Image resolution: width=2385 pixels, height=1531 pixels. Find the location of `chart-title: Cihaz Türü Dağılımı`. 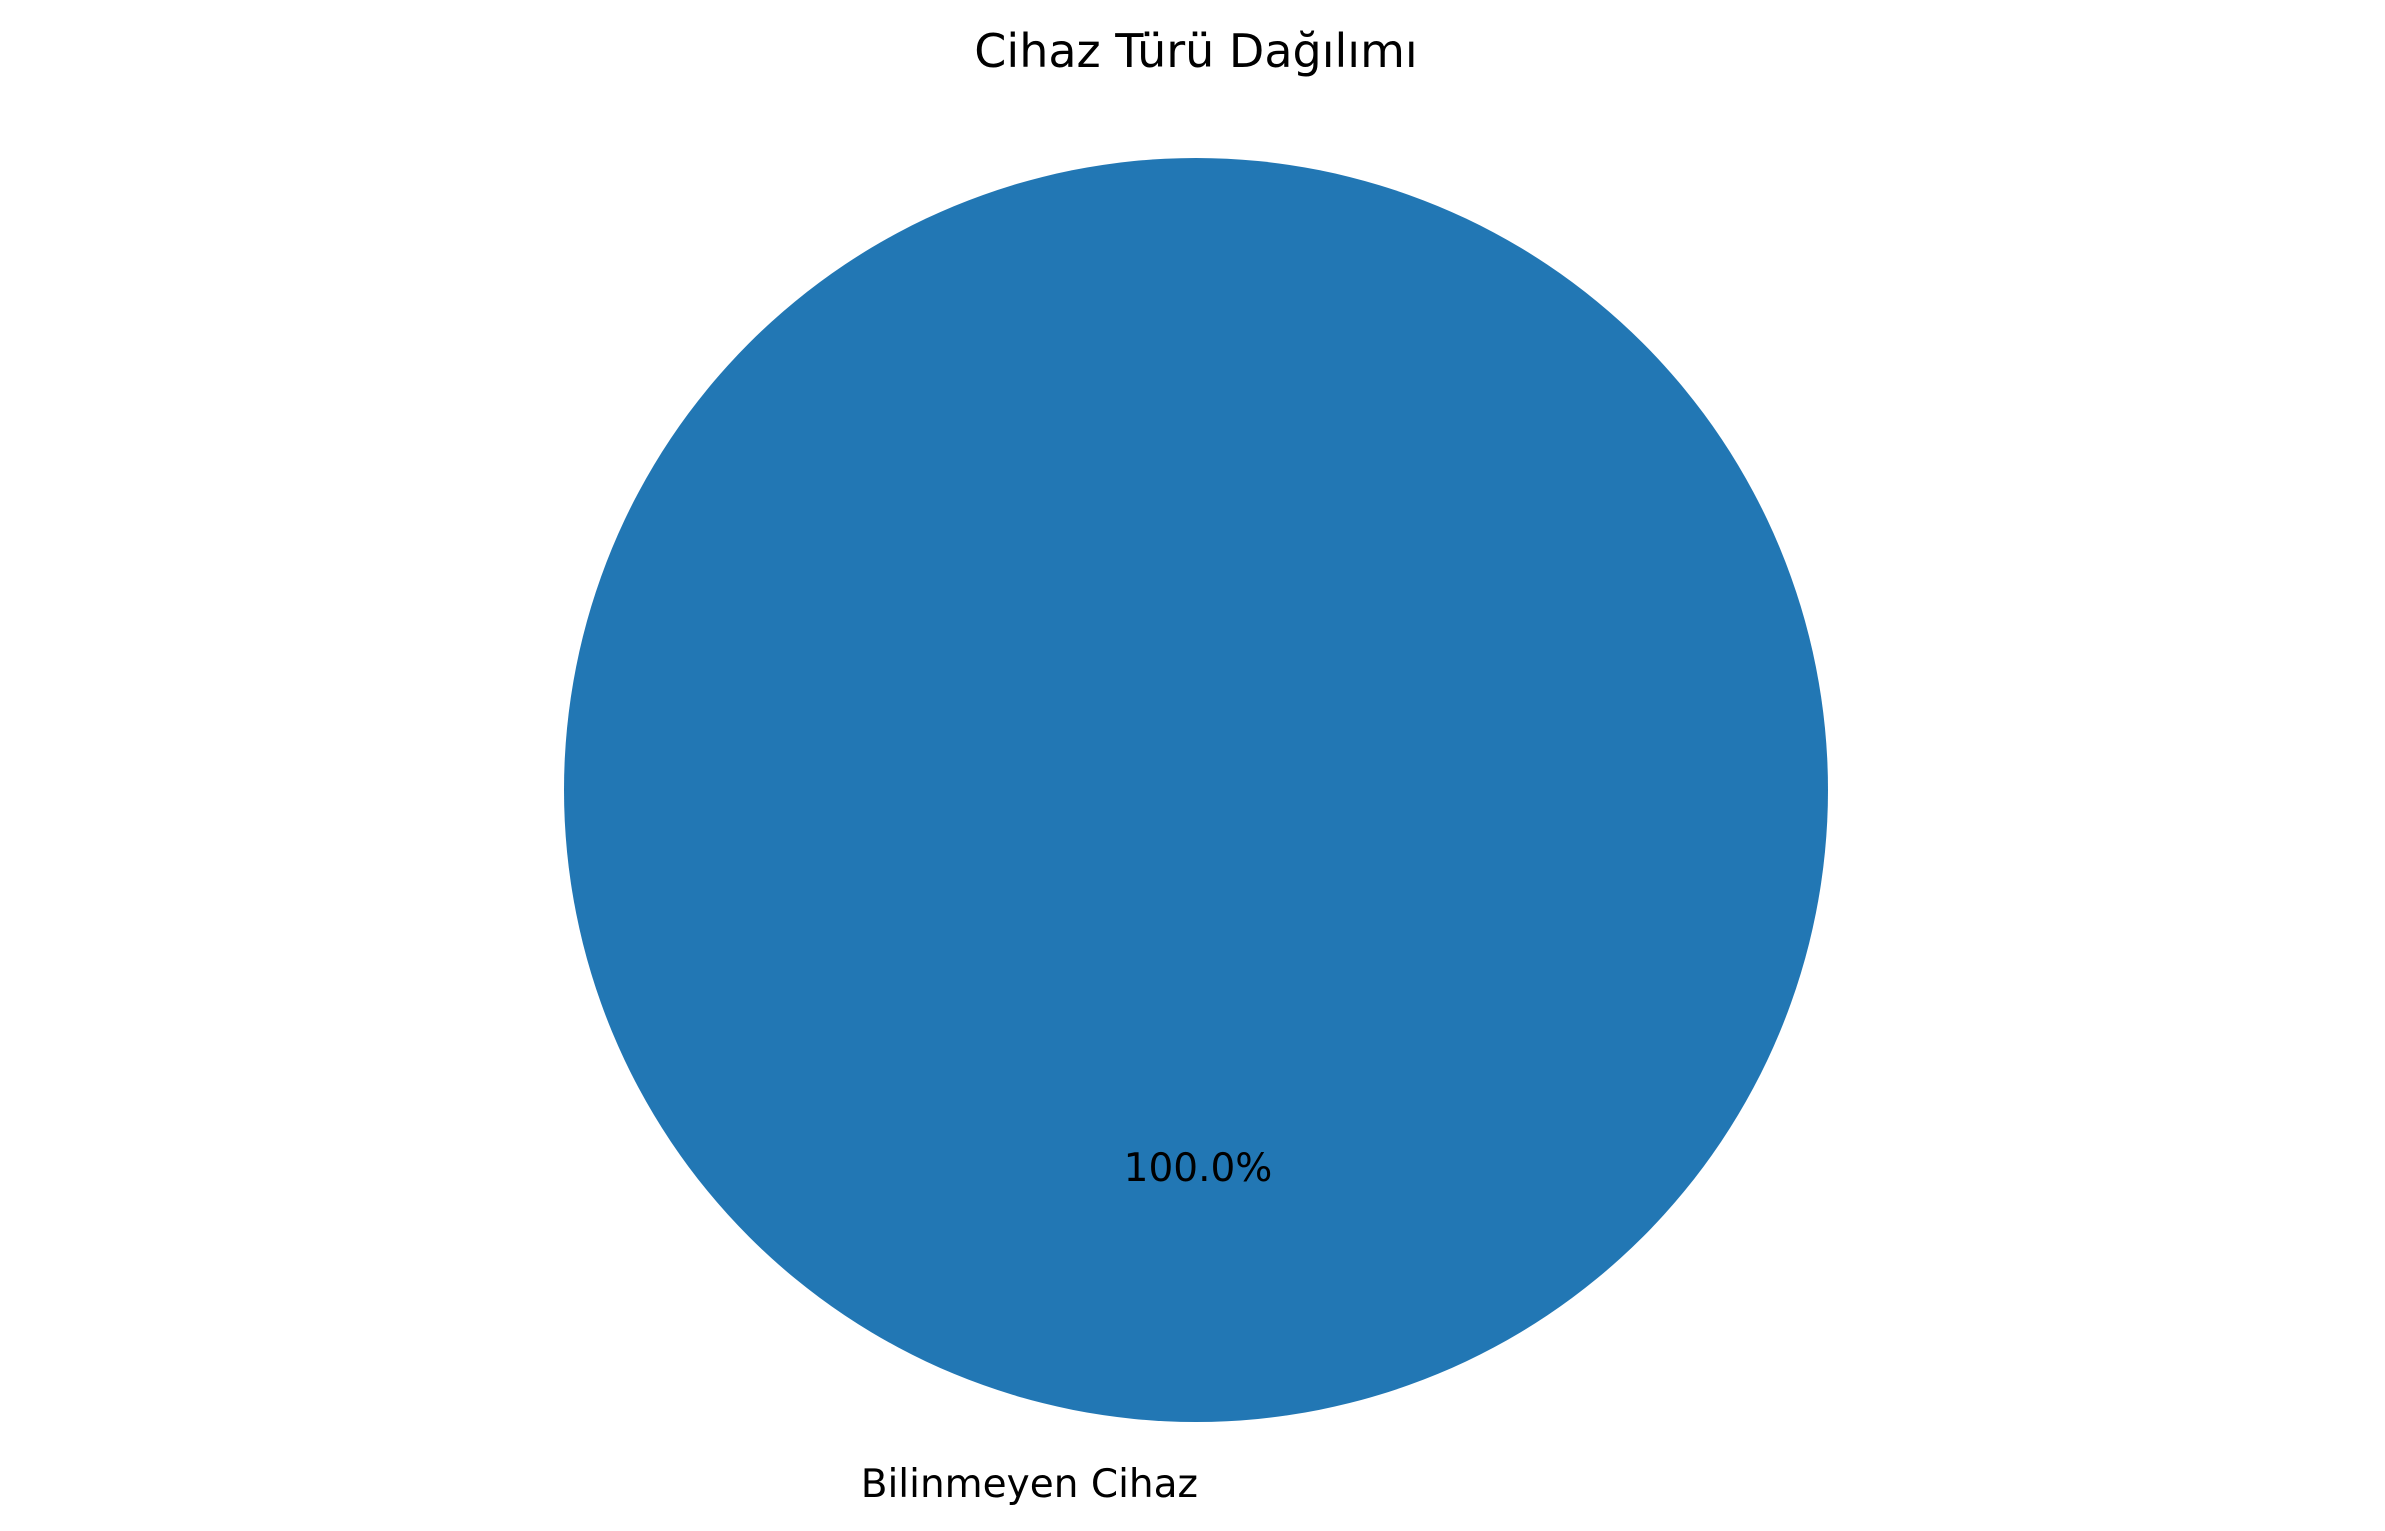

chart-title: Cihaz Türü Dağılımı is located at coordinates (1195, 51).